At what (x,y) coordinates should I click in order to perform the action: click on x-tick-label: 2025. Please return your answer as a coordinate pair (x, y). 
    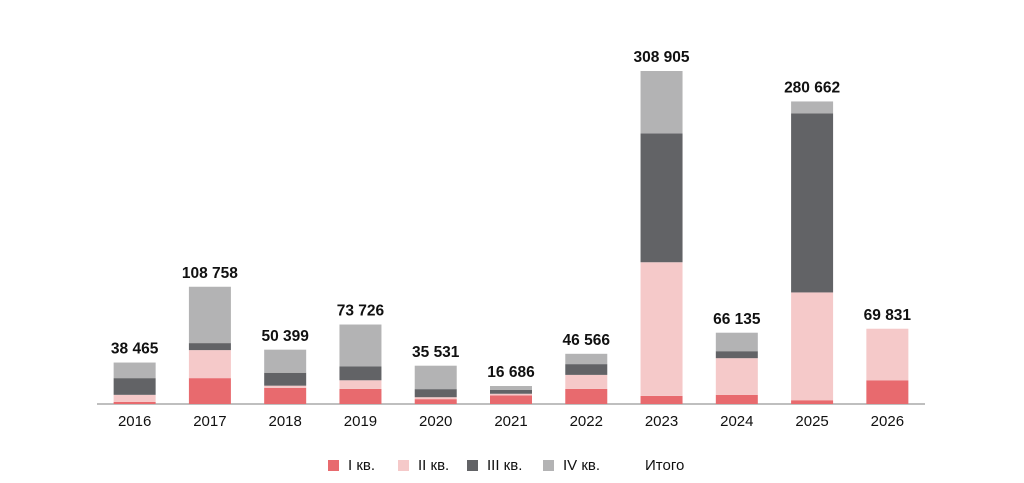
    Looking at the image, I should click on (811, 421).